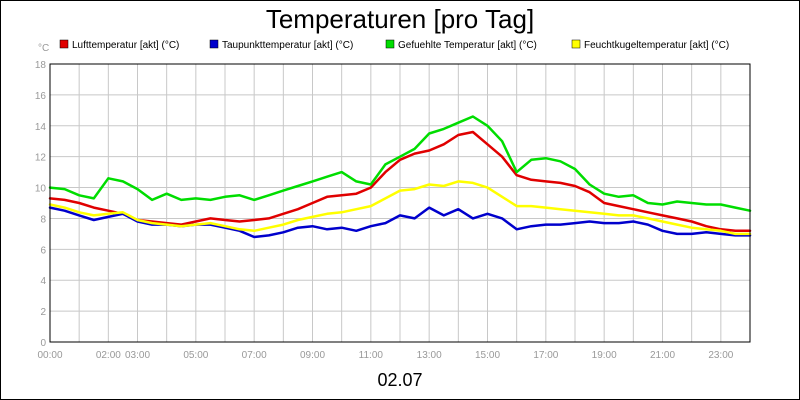  What do you see at coordinates (662, 355) in the screenshot?
I see `x-tick-label: 21:00` at bounding box center [662, 355].